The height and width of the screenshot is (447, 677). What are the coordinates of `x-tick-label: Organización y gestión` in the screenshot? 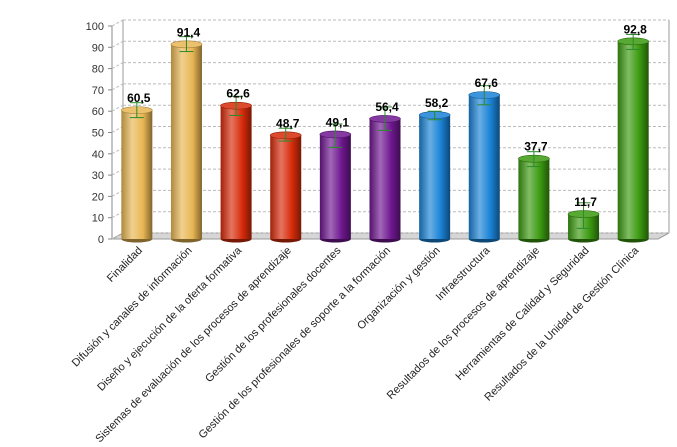 It's located at (399, 289).